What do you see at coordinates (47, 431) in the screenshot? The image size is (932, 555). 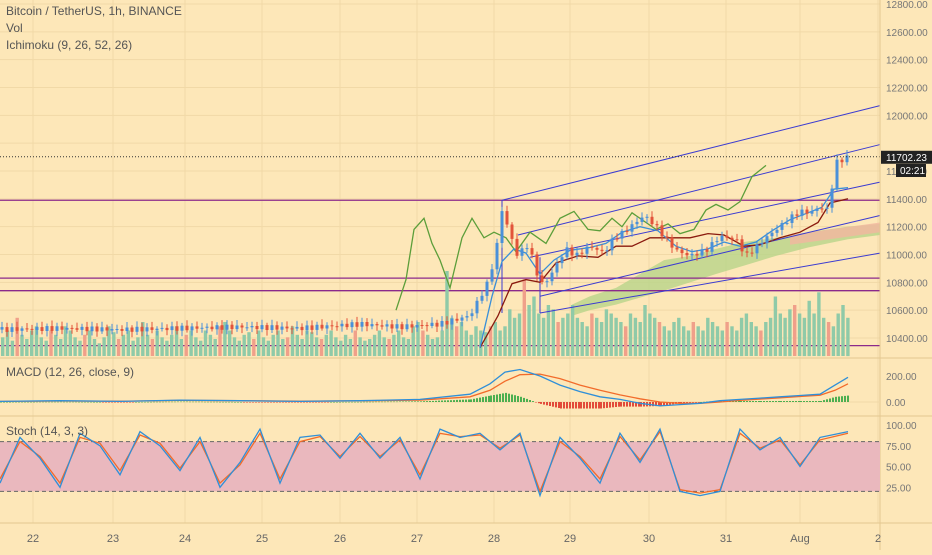 I see `stoch-legend: Stoch (14, 3, 3)` at bounding box center [47, 431].